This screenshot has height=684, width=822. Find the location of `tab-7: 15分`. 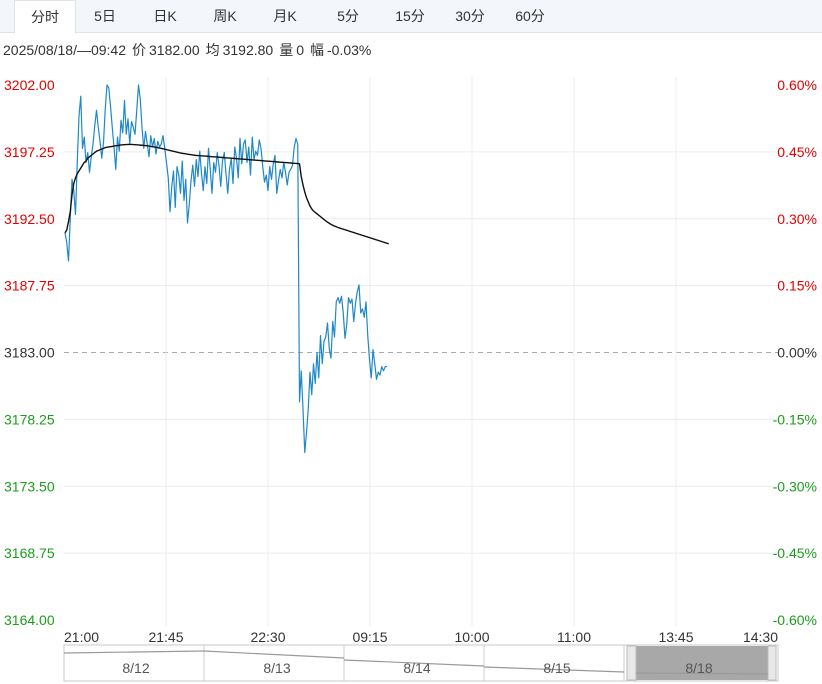

tab-7: 15分 is located at coordinates (410, 16).